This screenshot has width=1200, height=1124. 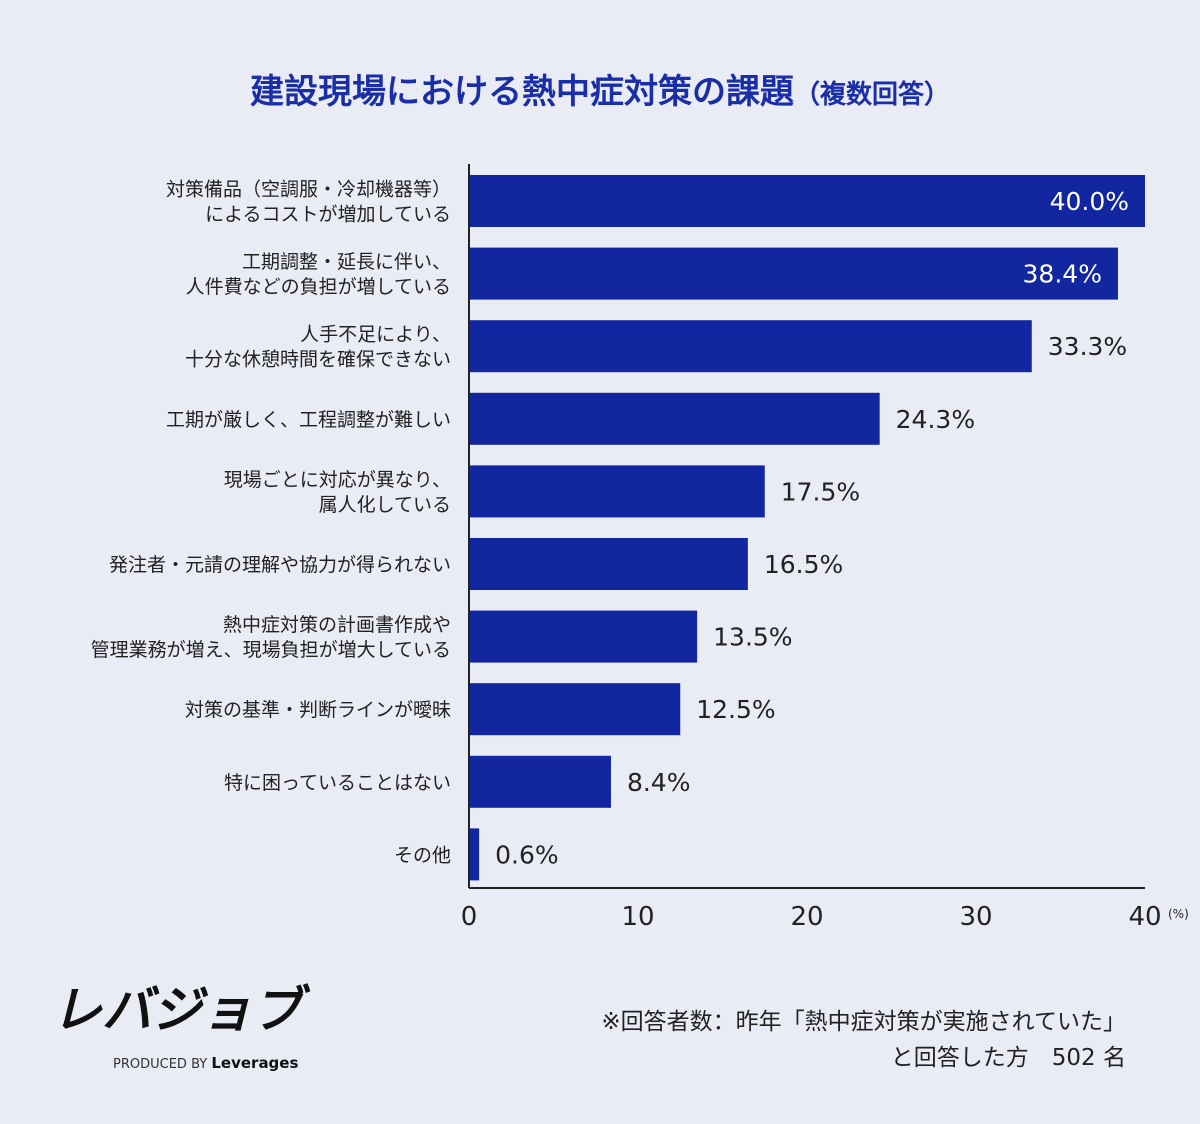 I want to click on produced-by-text: PRODUCED BY, so click(x=160, y=1064).